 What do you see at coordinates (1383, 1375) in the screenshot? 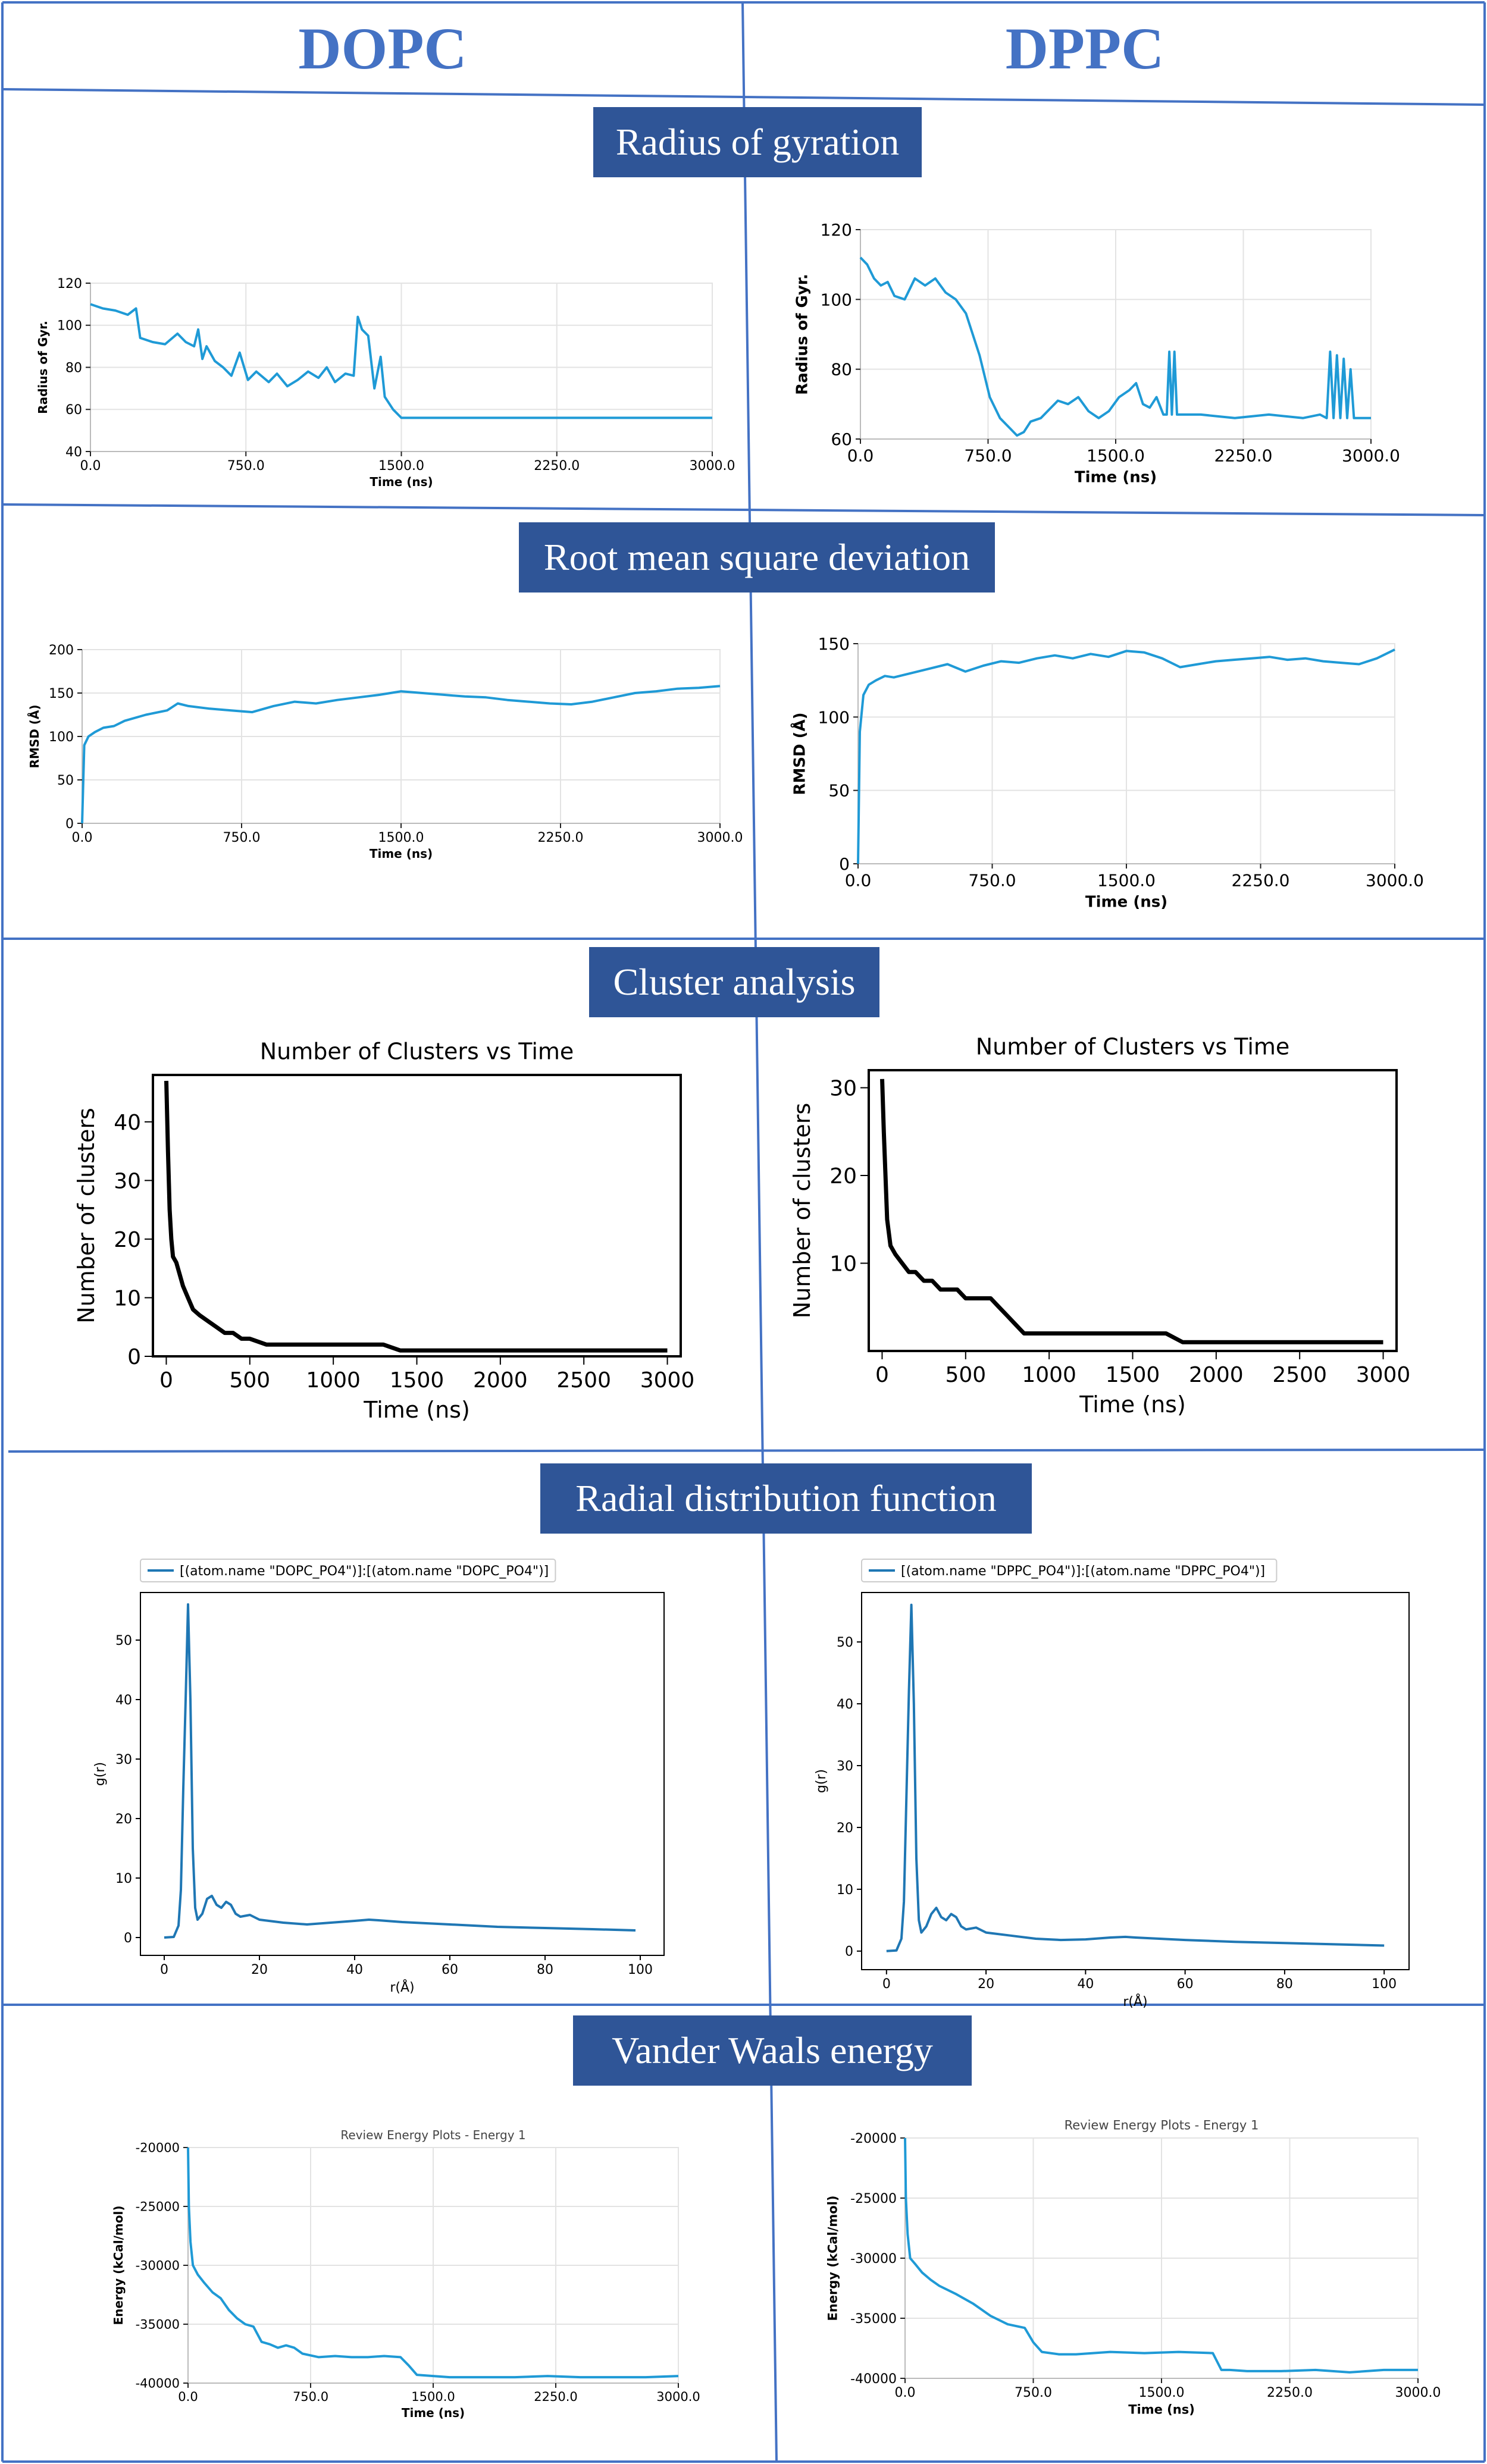
I see `x-tick-label: 3000` at bounding box center [1383, 1375].